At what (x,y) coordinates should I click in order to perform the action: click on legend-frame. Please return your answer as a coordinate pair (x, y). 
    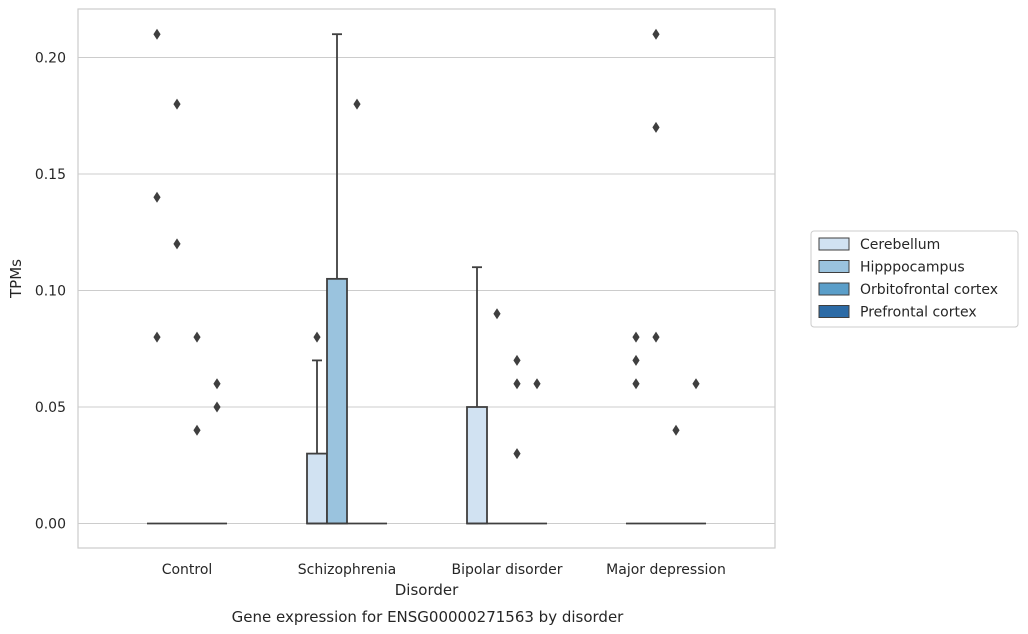
    Looking at the image, I should click on (914, 279).